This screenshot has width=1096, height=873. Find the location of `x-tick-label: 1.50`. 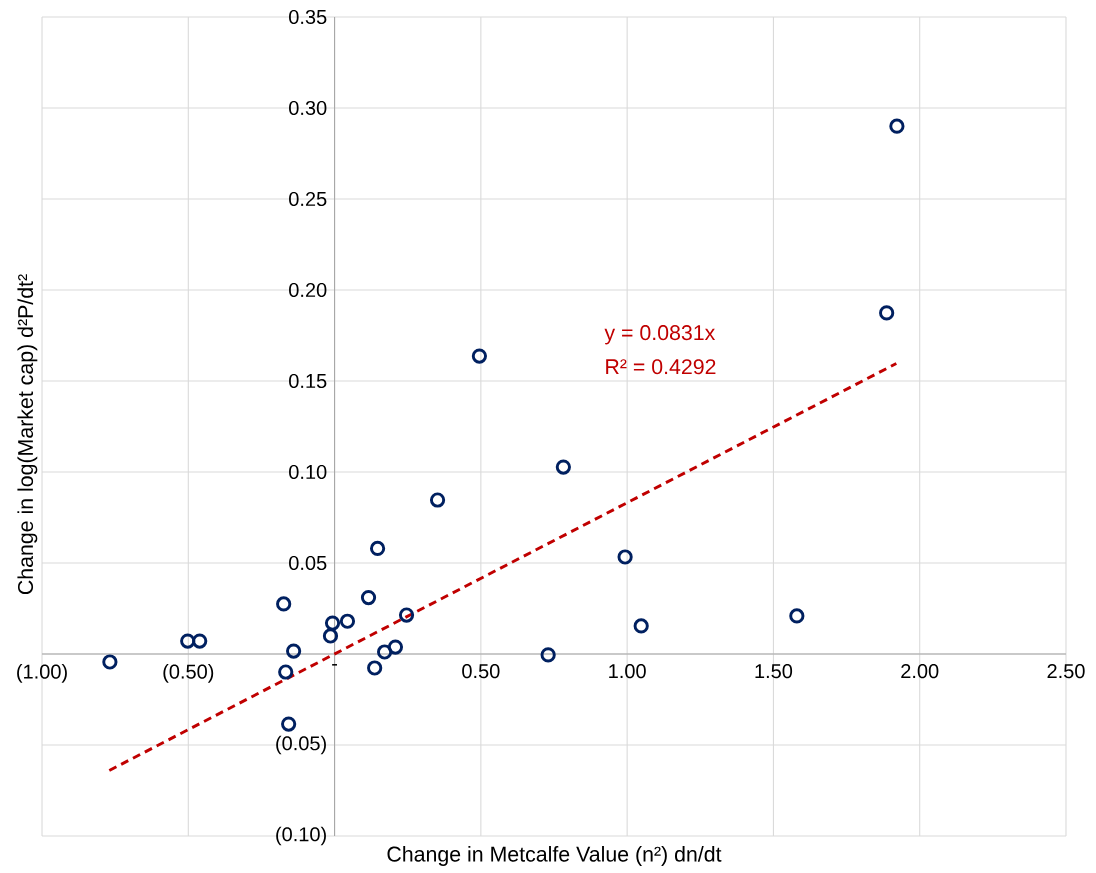

x-tick-label: 1.50 is located at coordinates (774, 671).